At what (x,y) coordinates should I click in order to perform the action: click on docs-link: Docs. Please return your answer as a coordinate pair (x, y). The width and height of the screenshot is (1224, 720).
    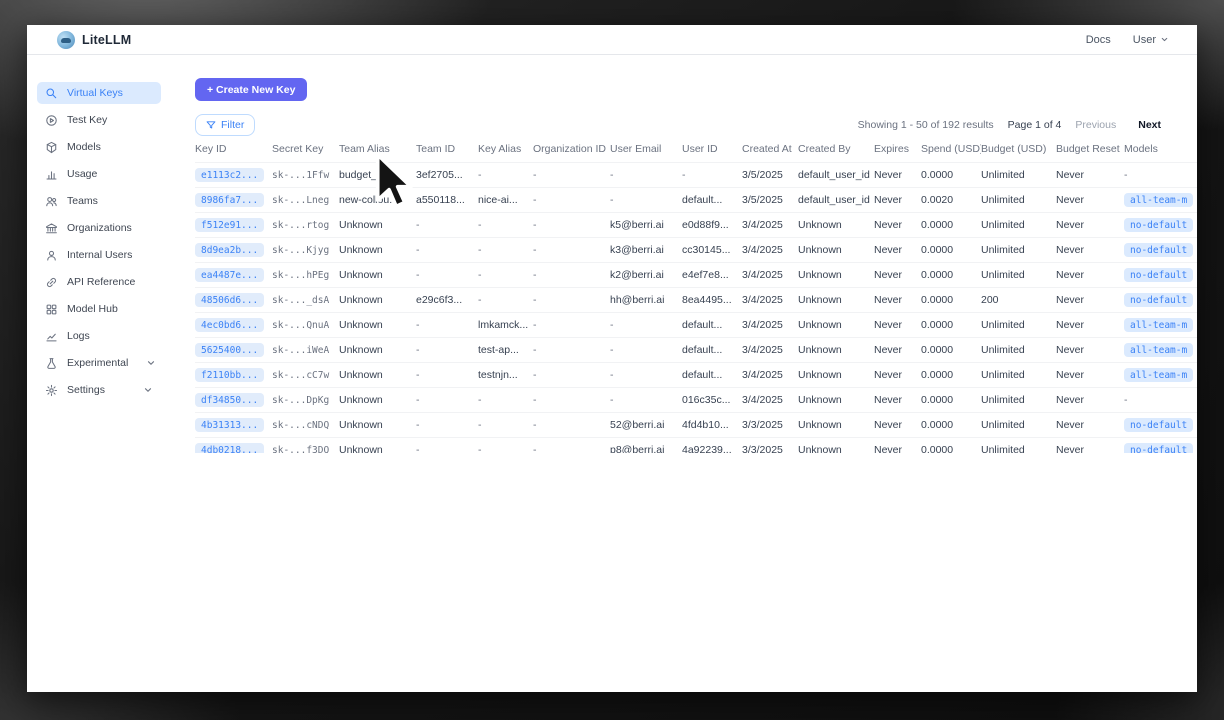
    Looking at the image, I should click on (1098, 39).